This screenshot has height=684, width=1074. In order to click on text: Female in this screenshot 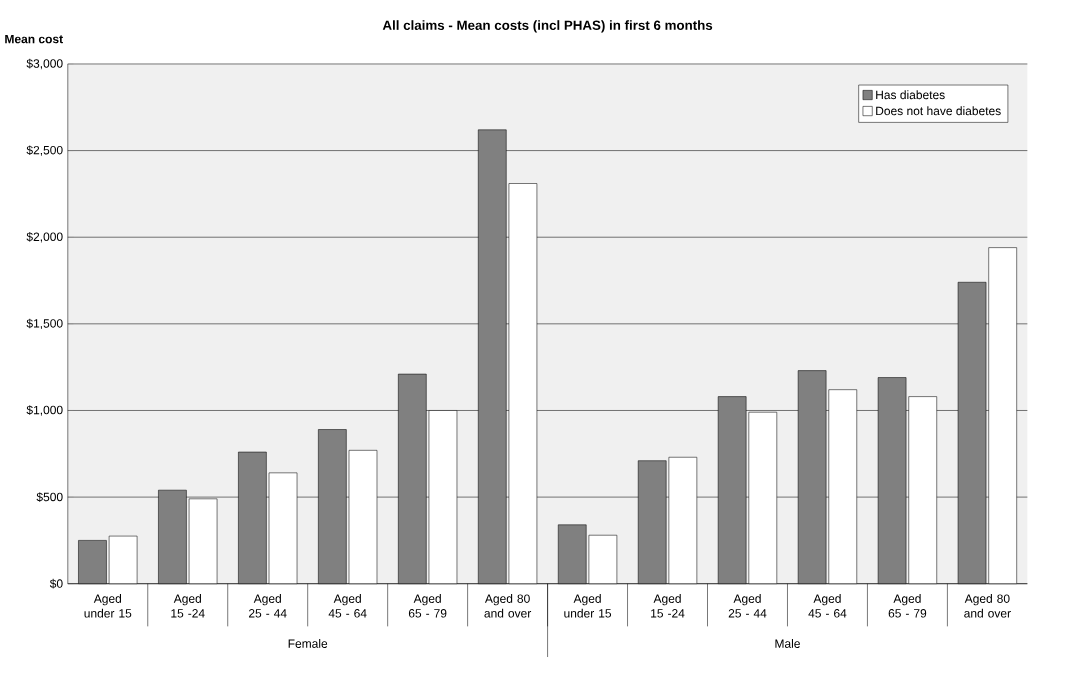, I will do `click(308, 644)`.